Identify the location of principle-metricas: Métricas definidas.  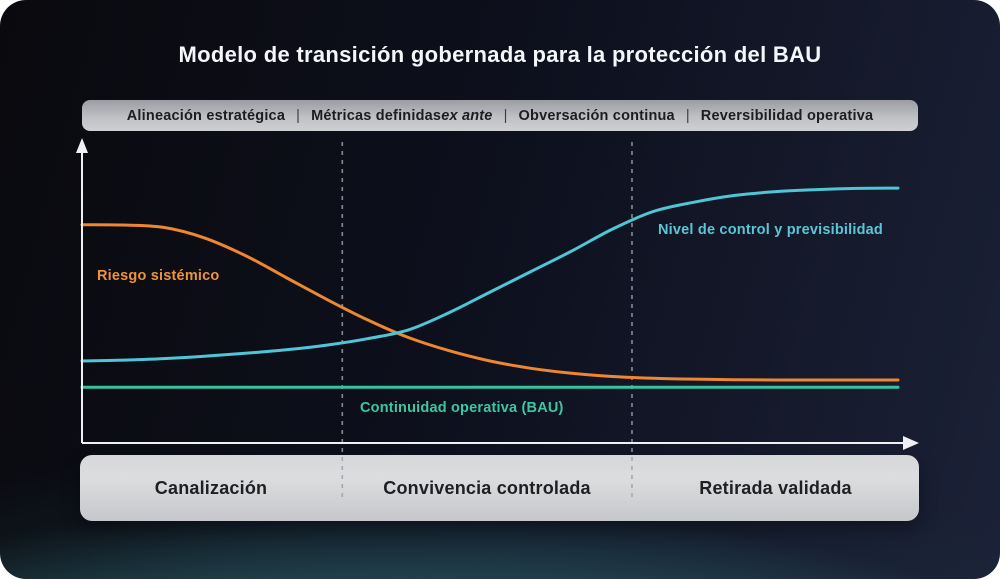
(376, 115).